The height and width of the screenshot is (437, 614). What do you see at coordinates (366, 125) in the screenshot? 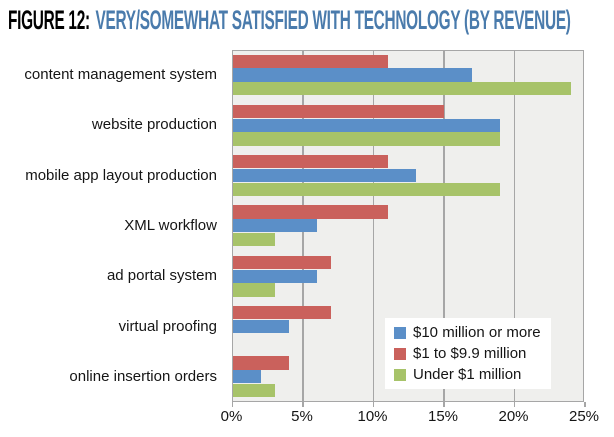
I see `bar--10-million-or-more-1` at bounding box center [366, 125].